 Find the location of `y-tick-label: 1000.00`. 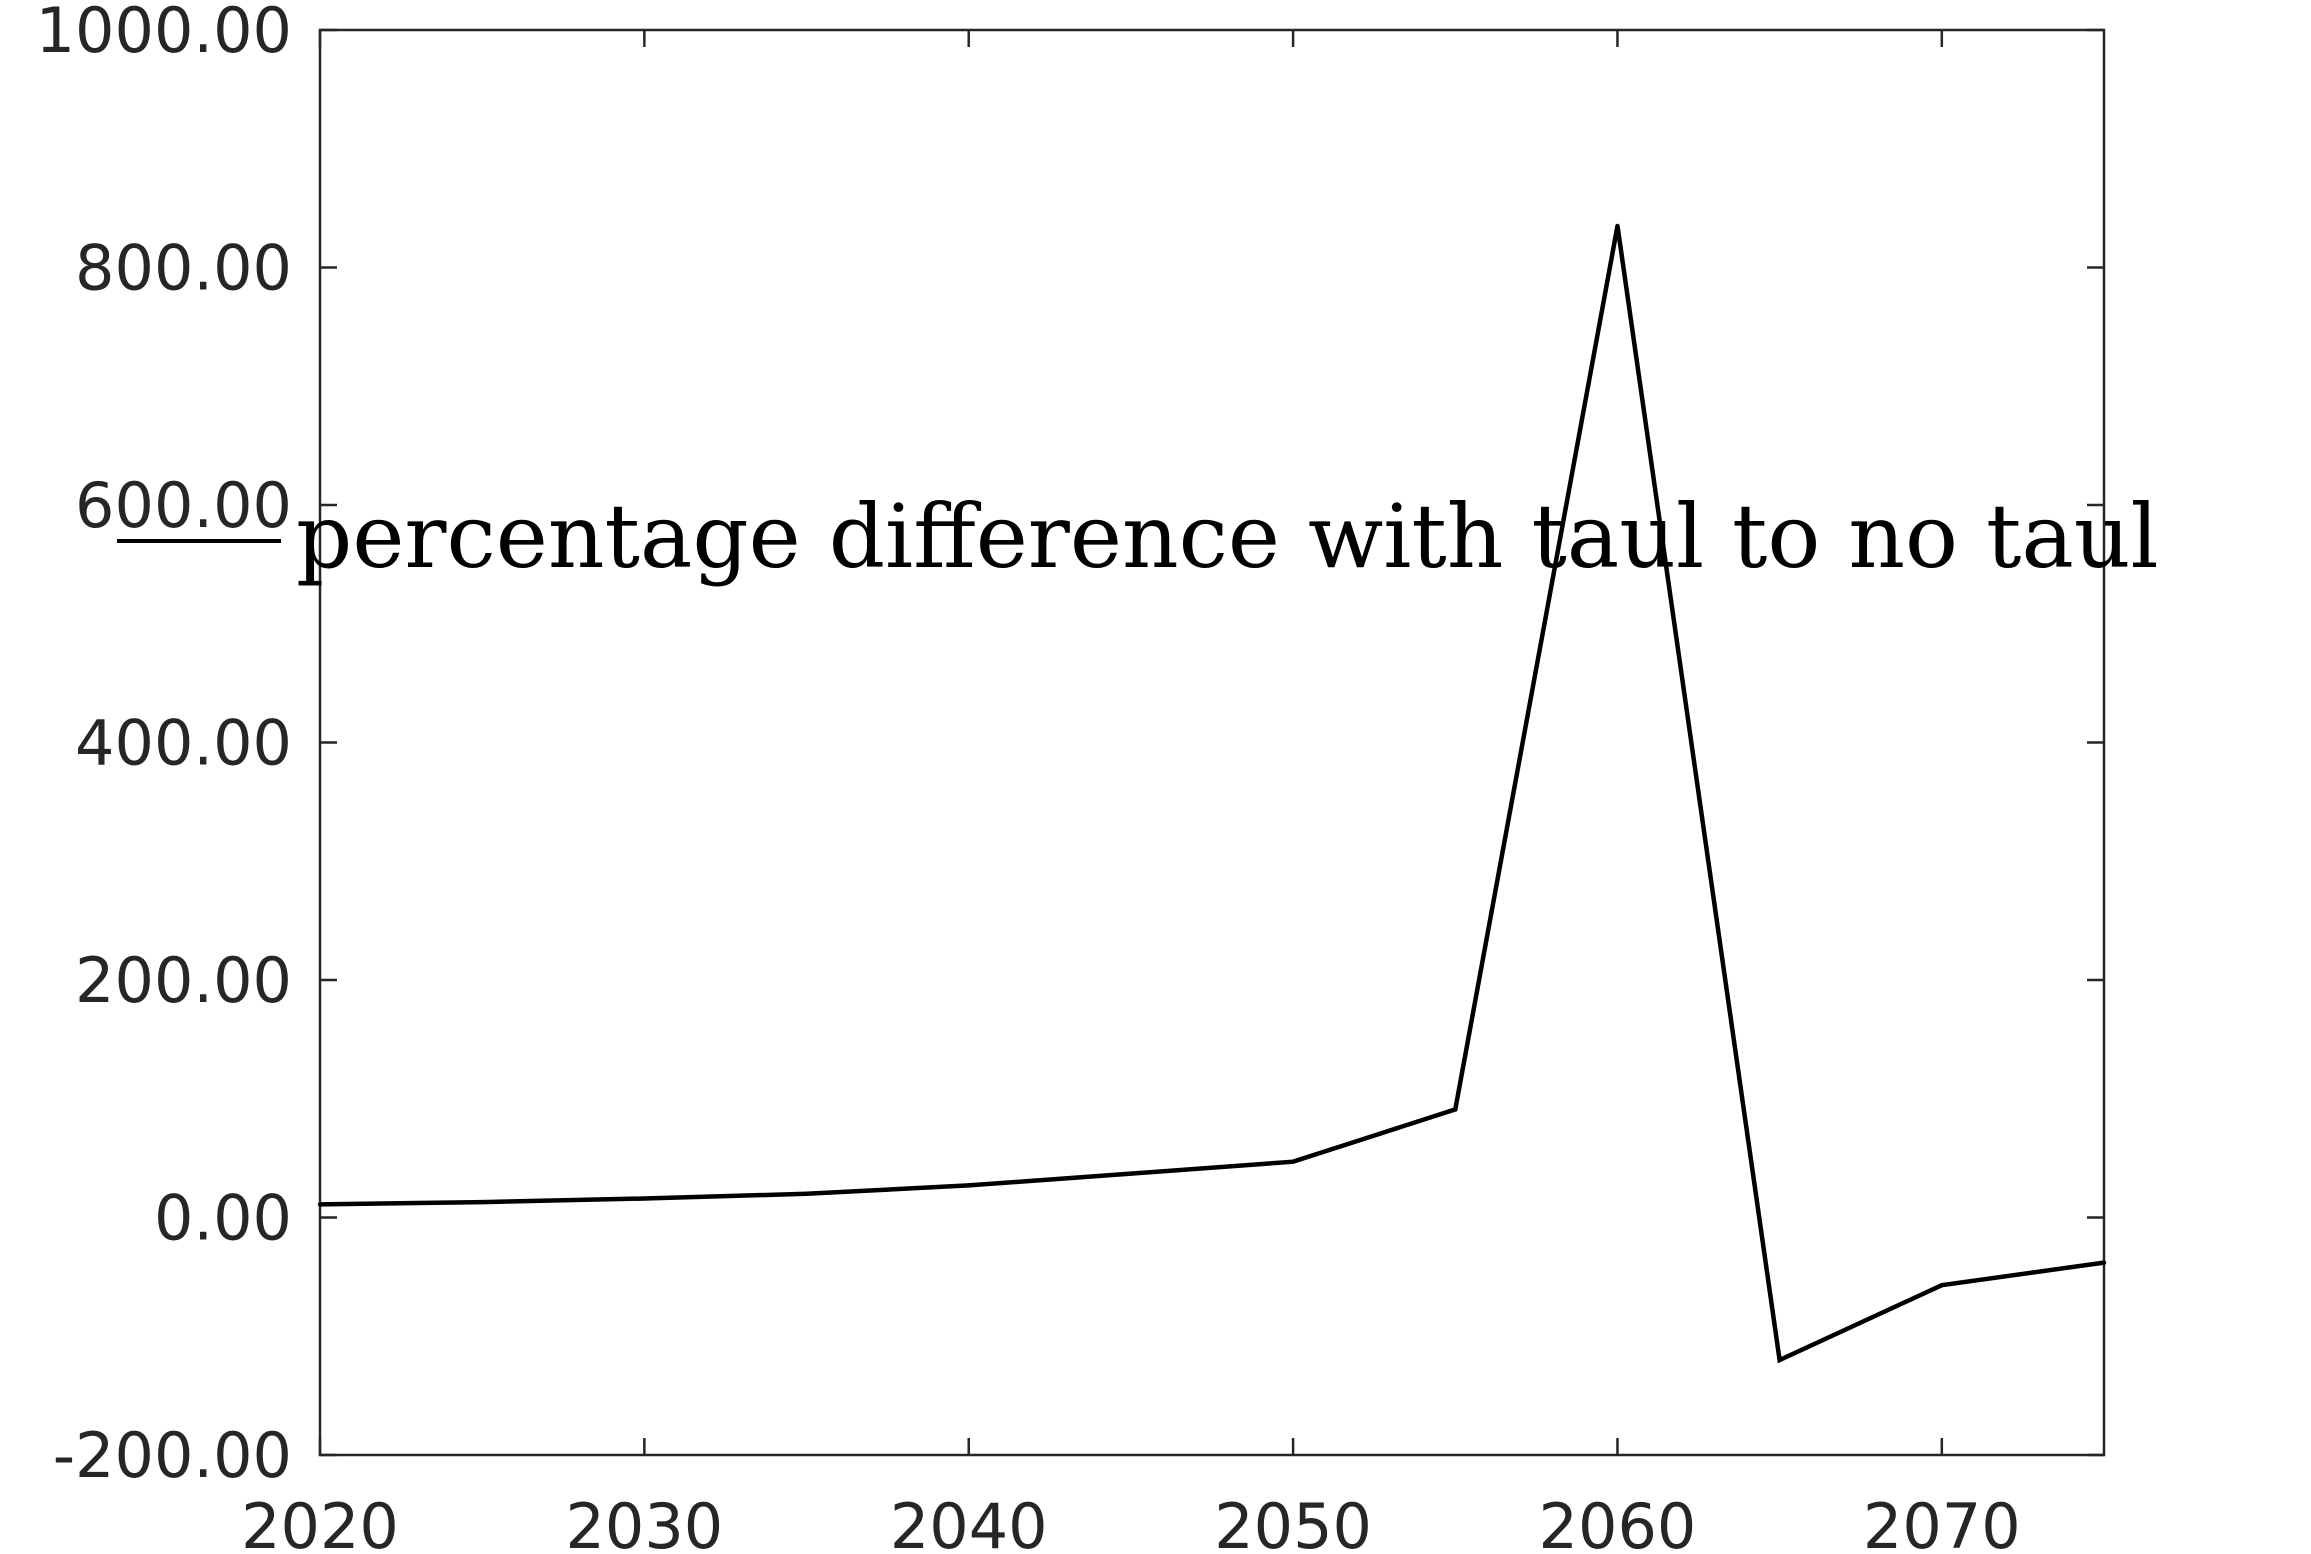

y-tick-label: 1000.00 is located at coordinates (164, 33).